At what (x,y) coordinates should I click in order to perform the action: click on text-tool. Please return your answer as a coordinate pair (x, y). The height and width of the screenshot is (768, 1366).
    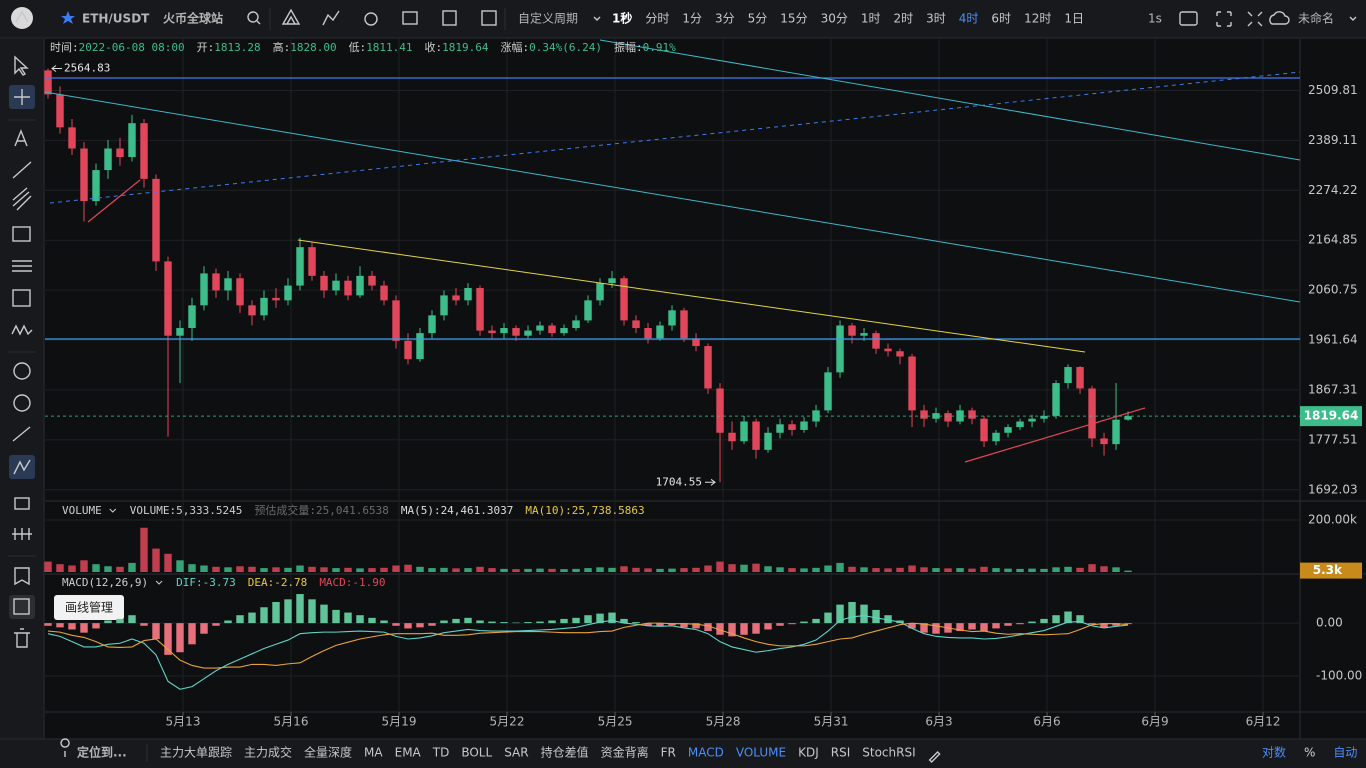
    Looking at the image, I should click on (21, 138).